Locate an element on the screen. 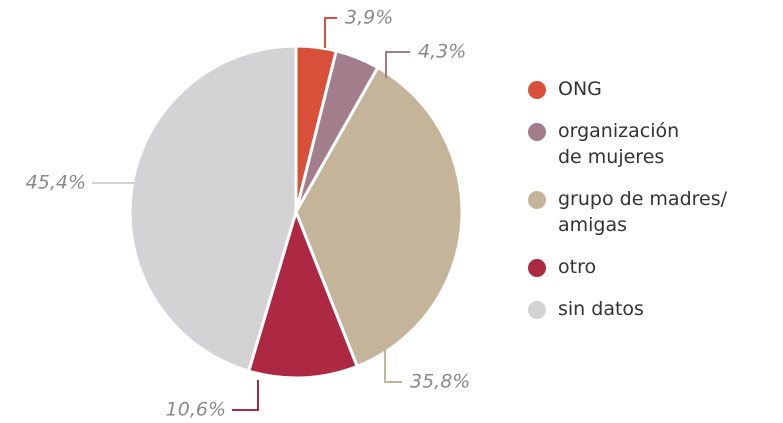 The width and height of the screenshot is (783, 423). legend-item: organización de mujeres is located at coordinates (618, 144).